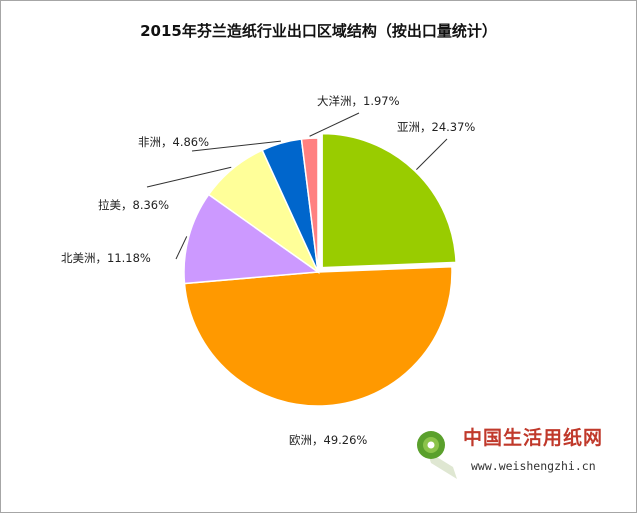  Describe the element at coordinates (436, 127) in the screenshot. I see `data-label-1: 亚洲，24.37%` at that location.